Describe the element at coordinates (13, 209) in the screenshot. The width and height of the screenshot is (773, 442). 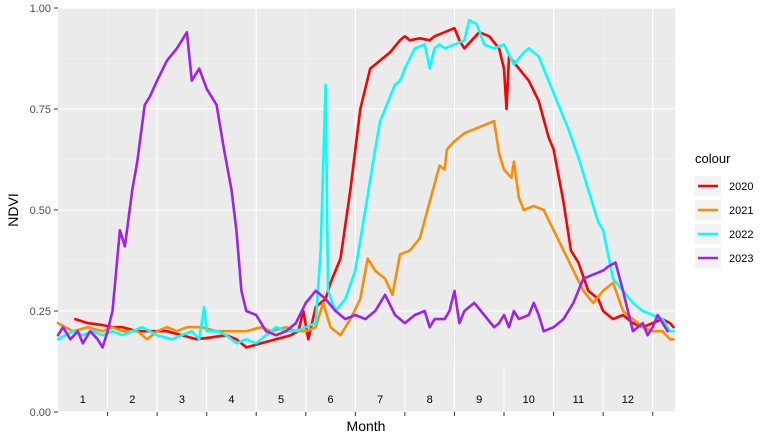
I see `y-axis-title: NDVI` at that location.